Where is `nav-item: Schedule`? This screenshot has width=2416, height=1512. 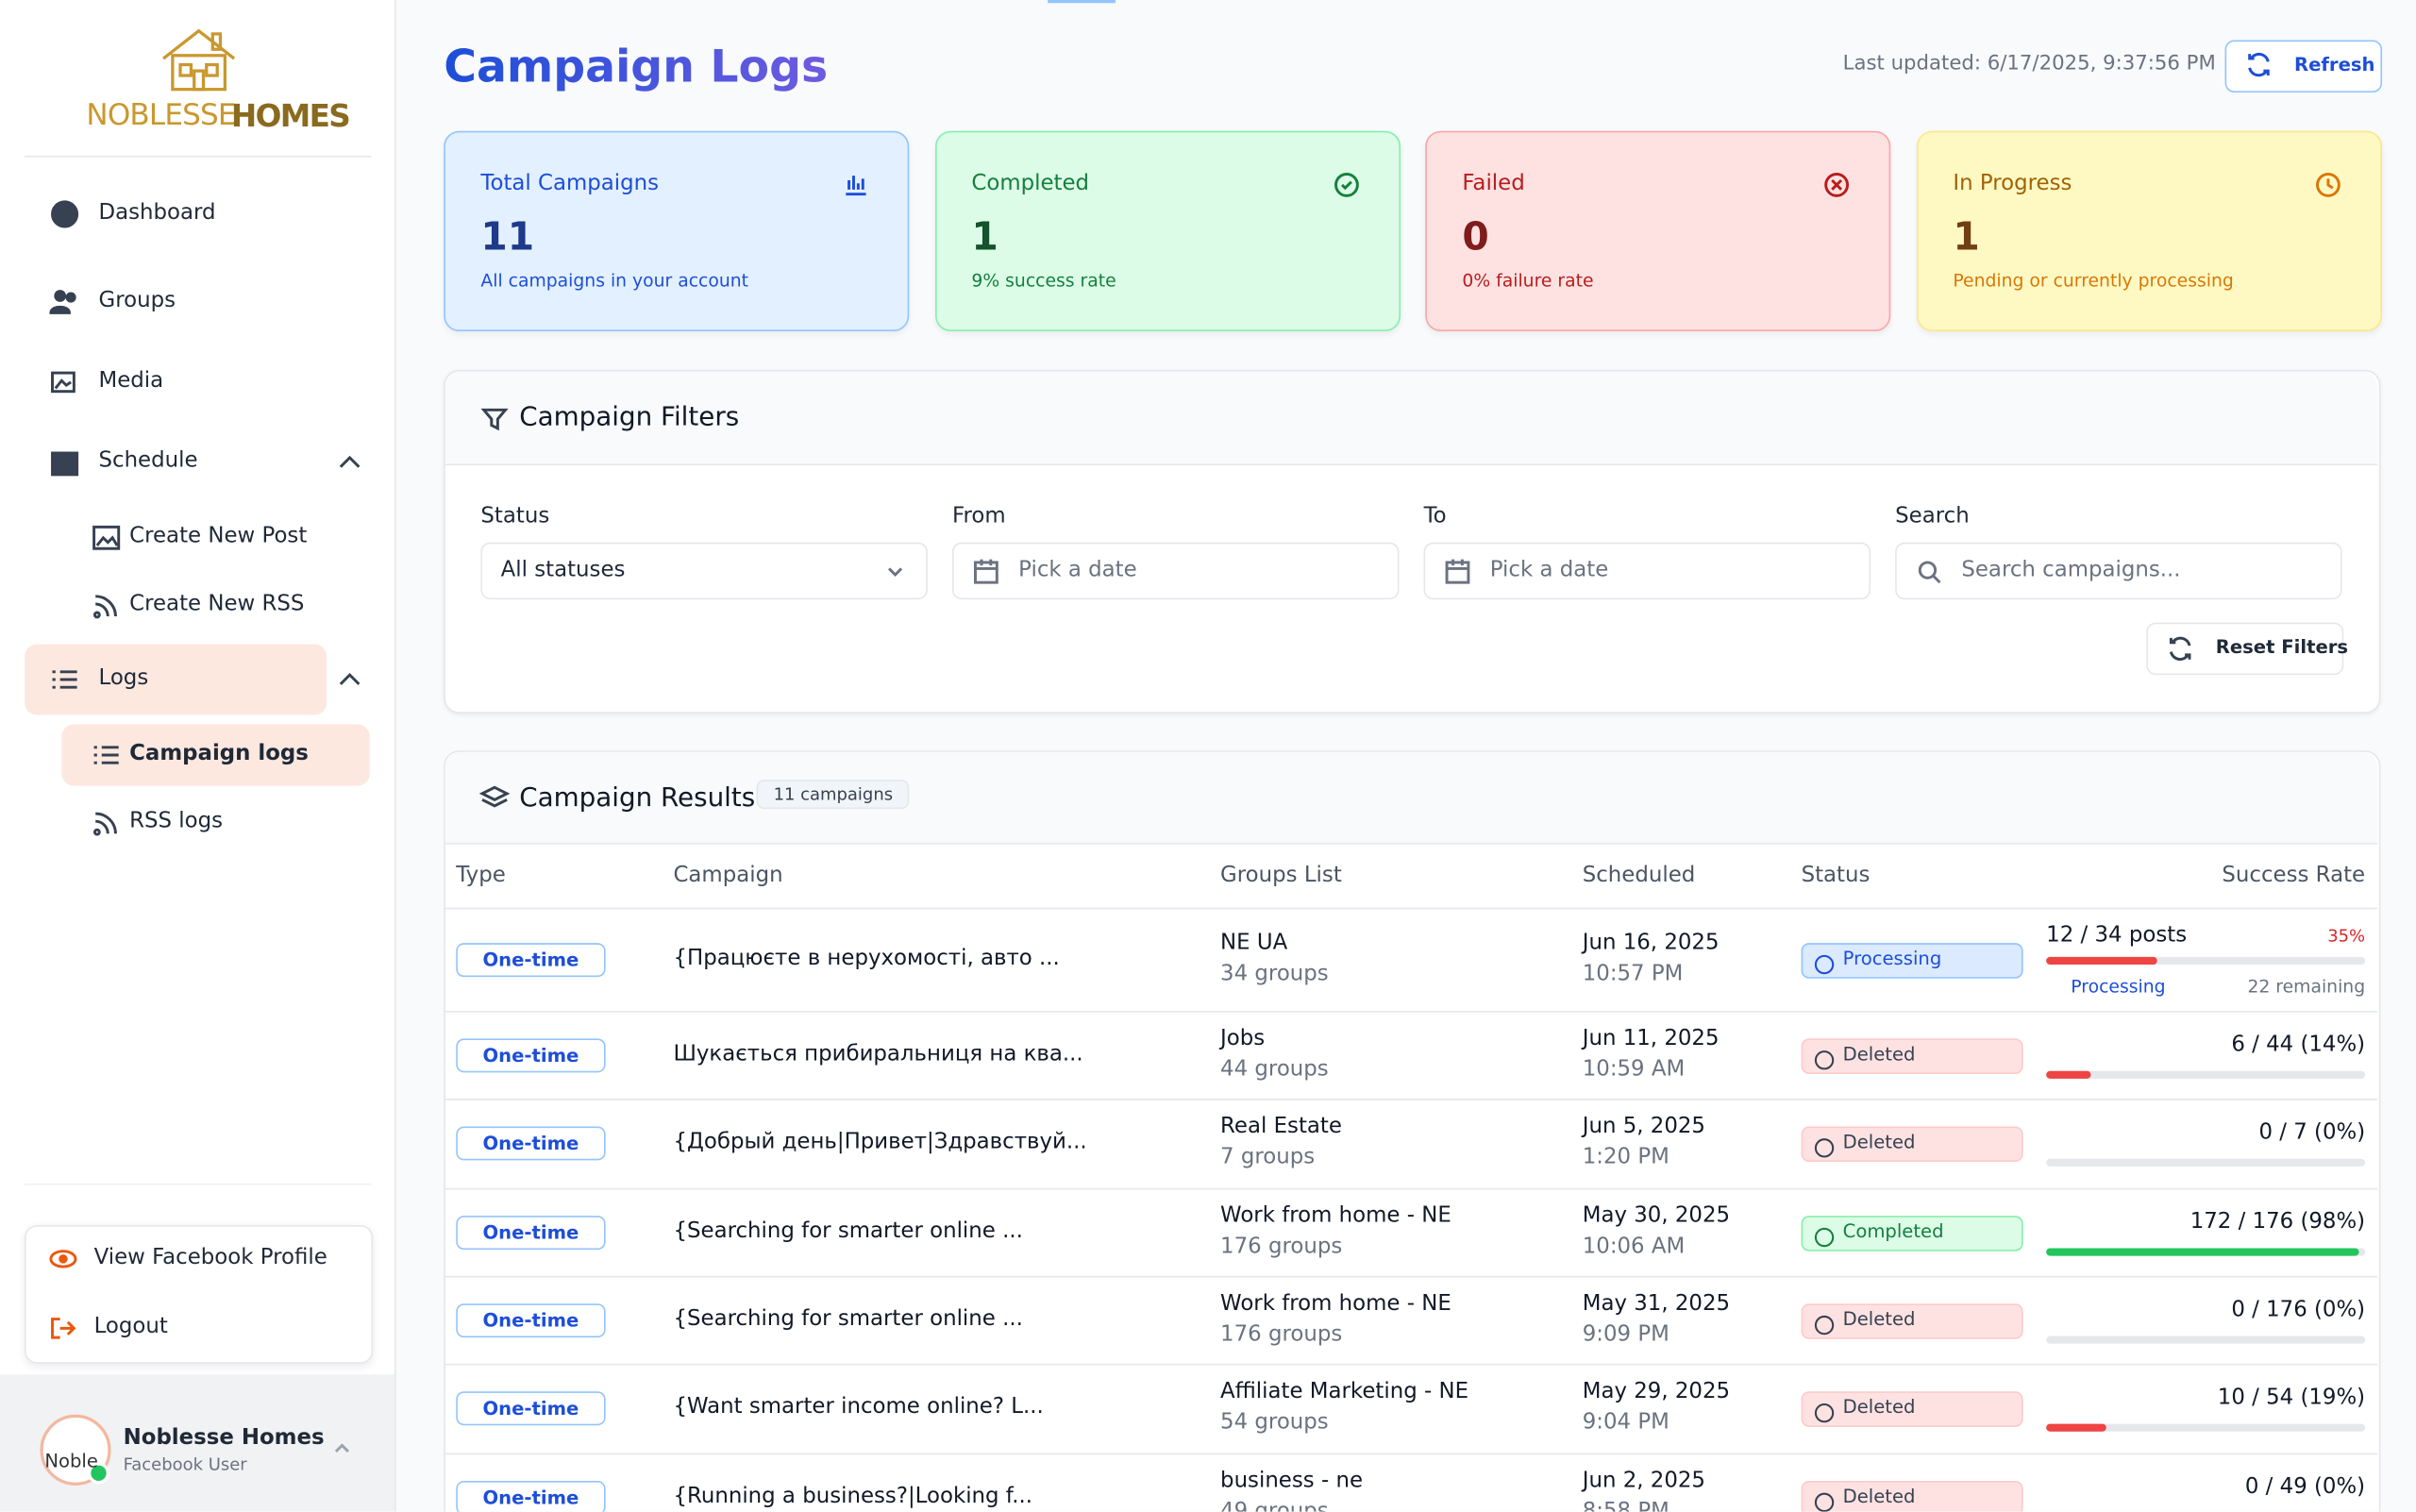 nav-item: Schedule is located at coordinates (148, 461).